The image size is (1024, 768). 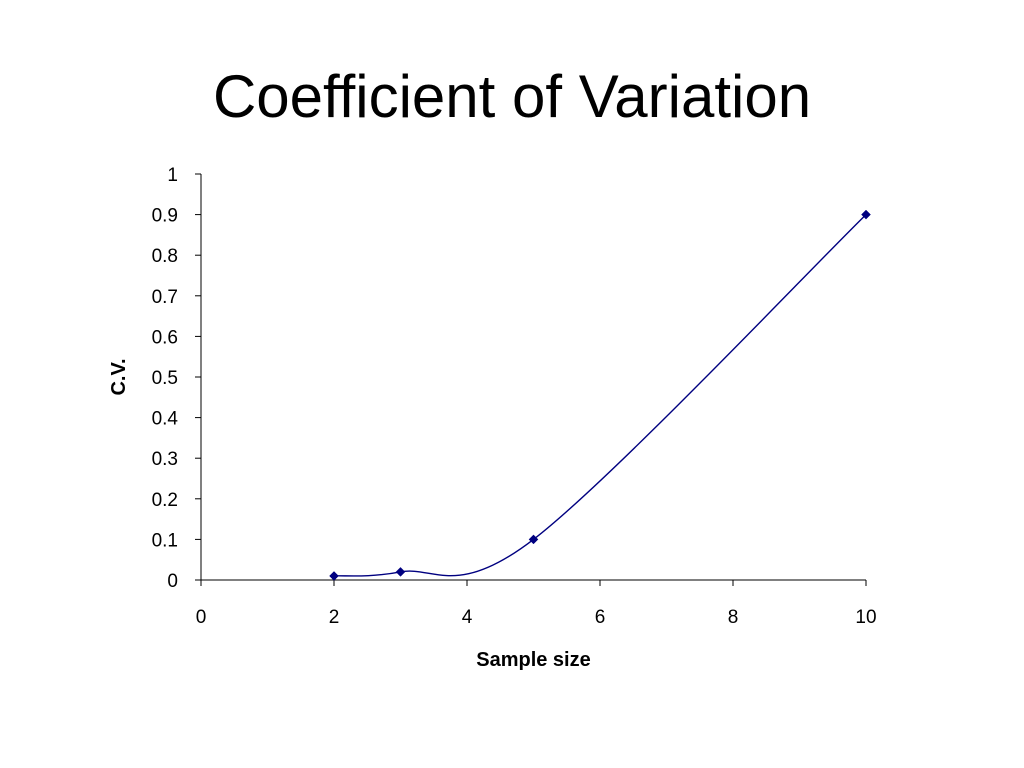 I want to click on y-tick-label: 0.3, so click(x=165, y=459).